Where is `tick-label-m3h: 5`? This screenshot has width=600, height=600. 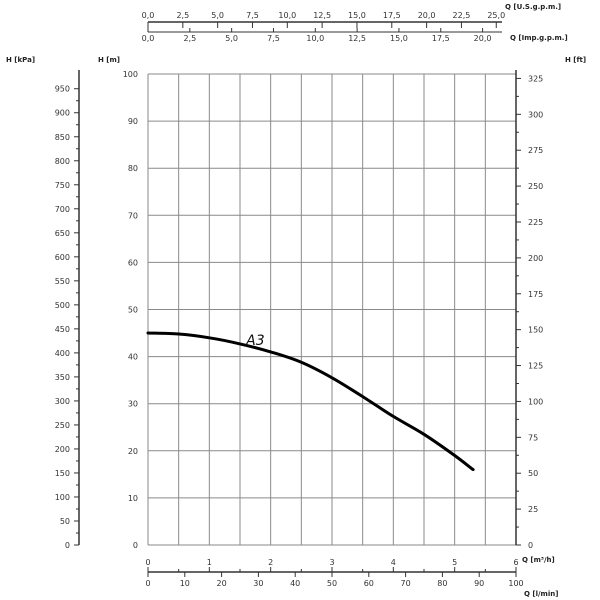 tick-label-m3h: 5 is located at coordinates (454, 562).